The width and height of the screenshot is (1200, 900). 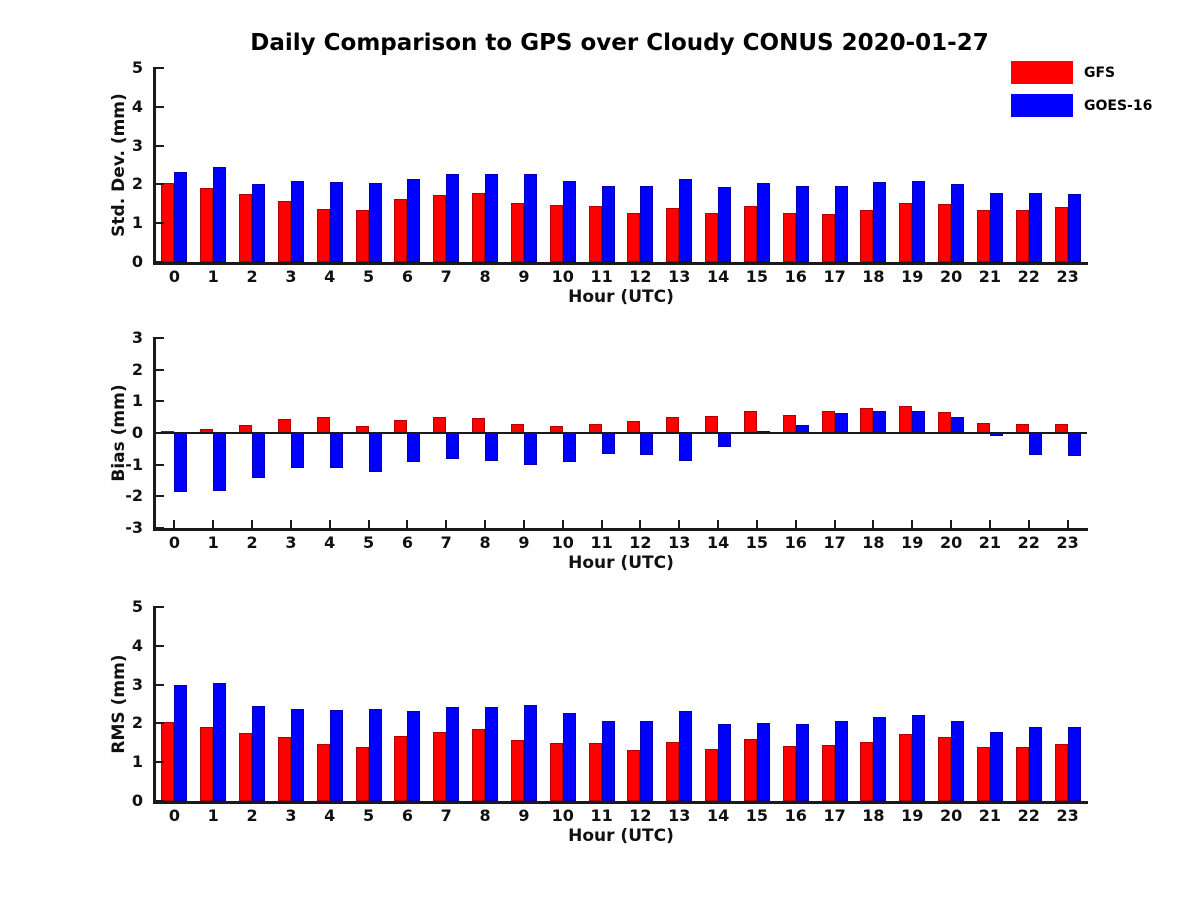 What do you see at coordinates (137, 67) in the screenshot?
I see `y-tick-label: 5` at bounding box center [137, 67].